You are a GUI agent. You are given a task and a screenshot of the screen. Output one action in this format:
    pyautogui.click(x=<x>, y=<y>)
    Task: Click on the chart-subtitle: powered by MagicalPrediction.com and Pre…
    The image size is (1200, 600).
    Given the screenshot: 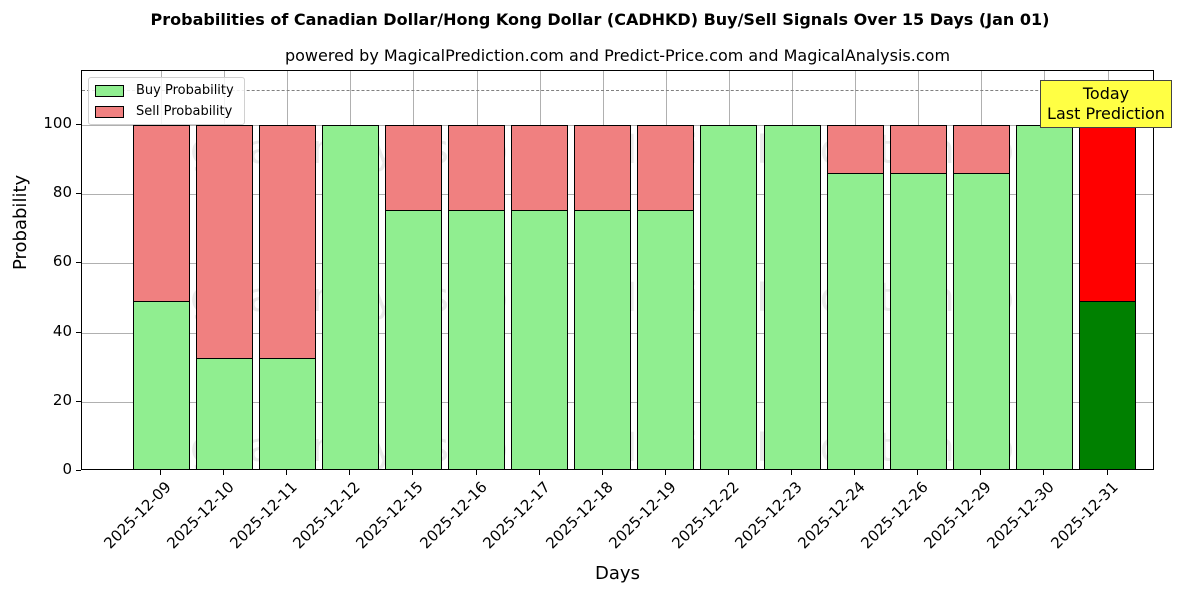 What is the action you would take?
    pyautogui.click(x=617, y=55)
    